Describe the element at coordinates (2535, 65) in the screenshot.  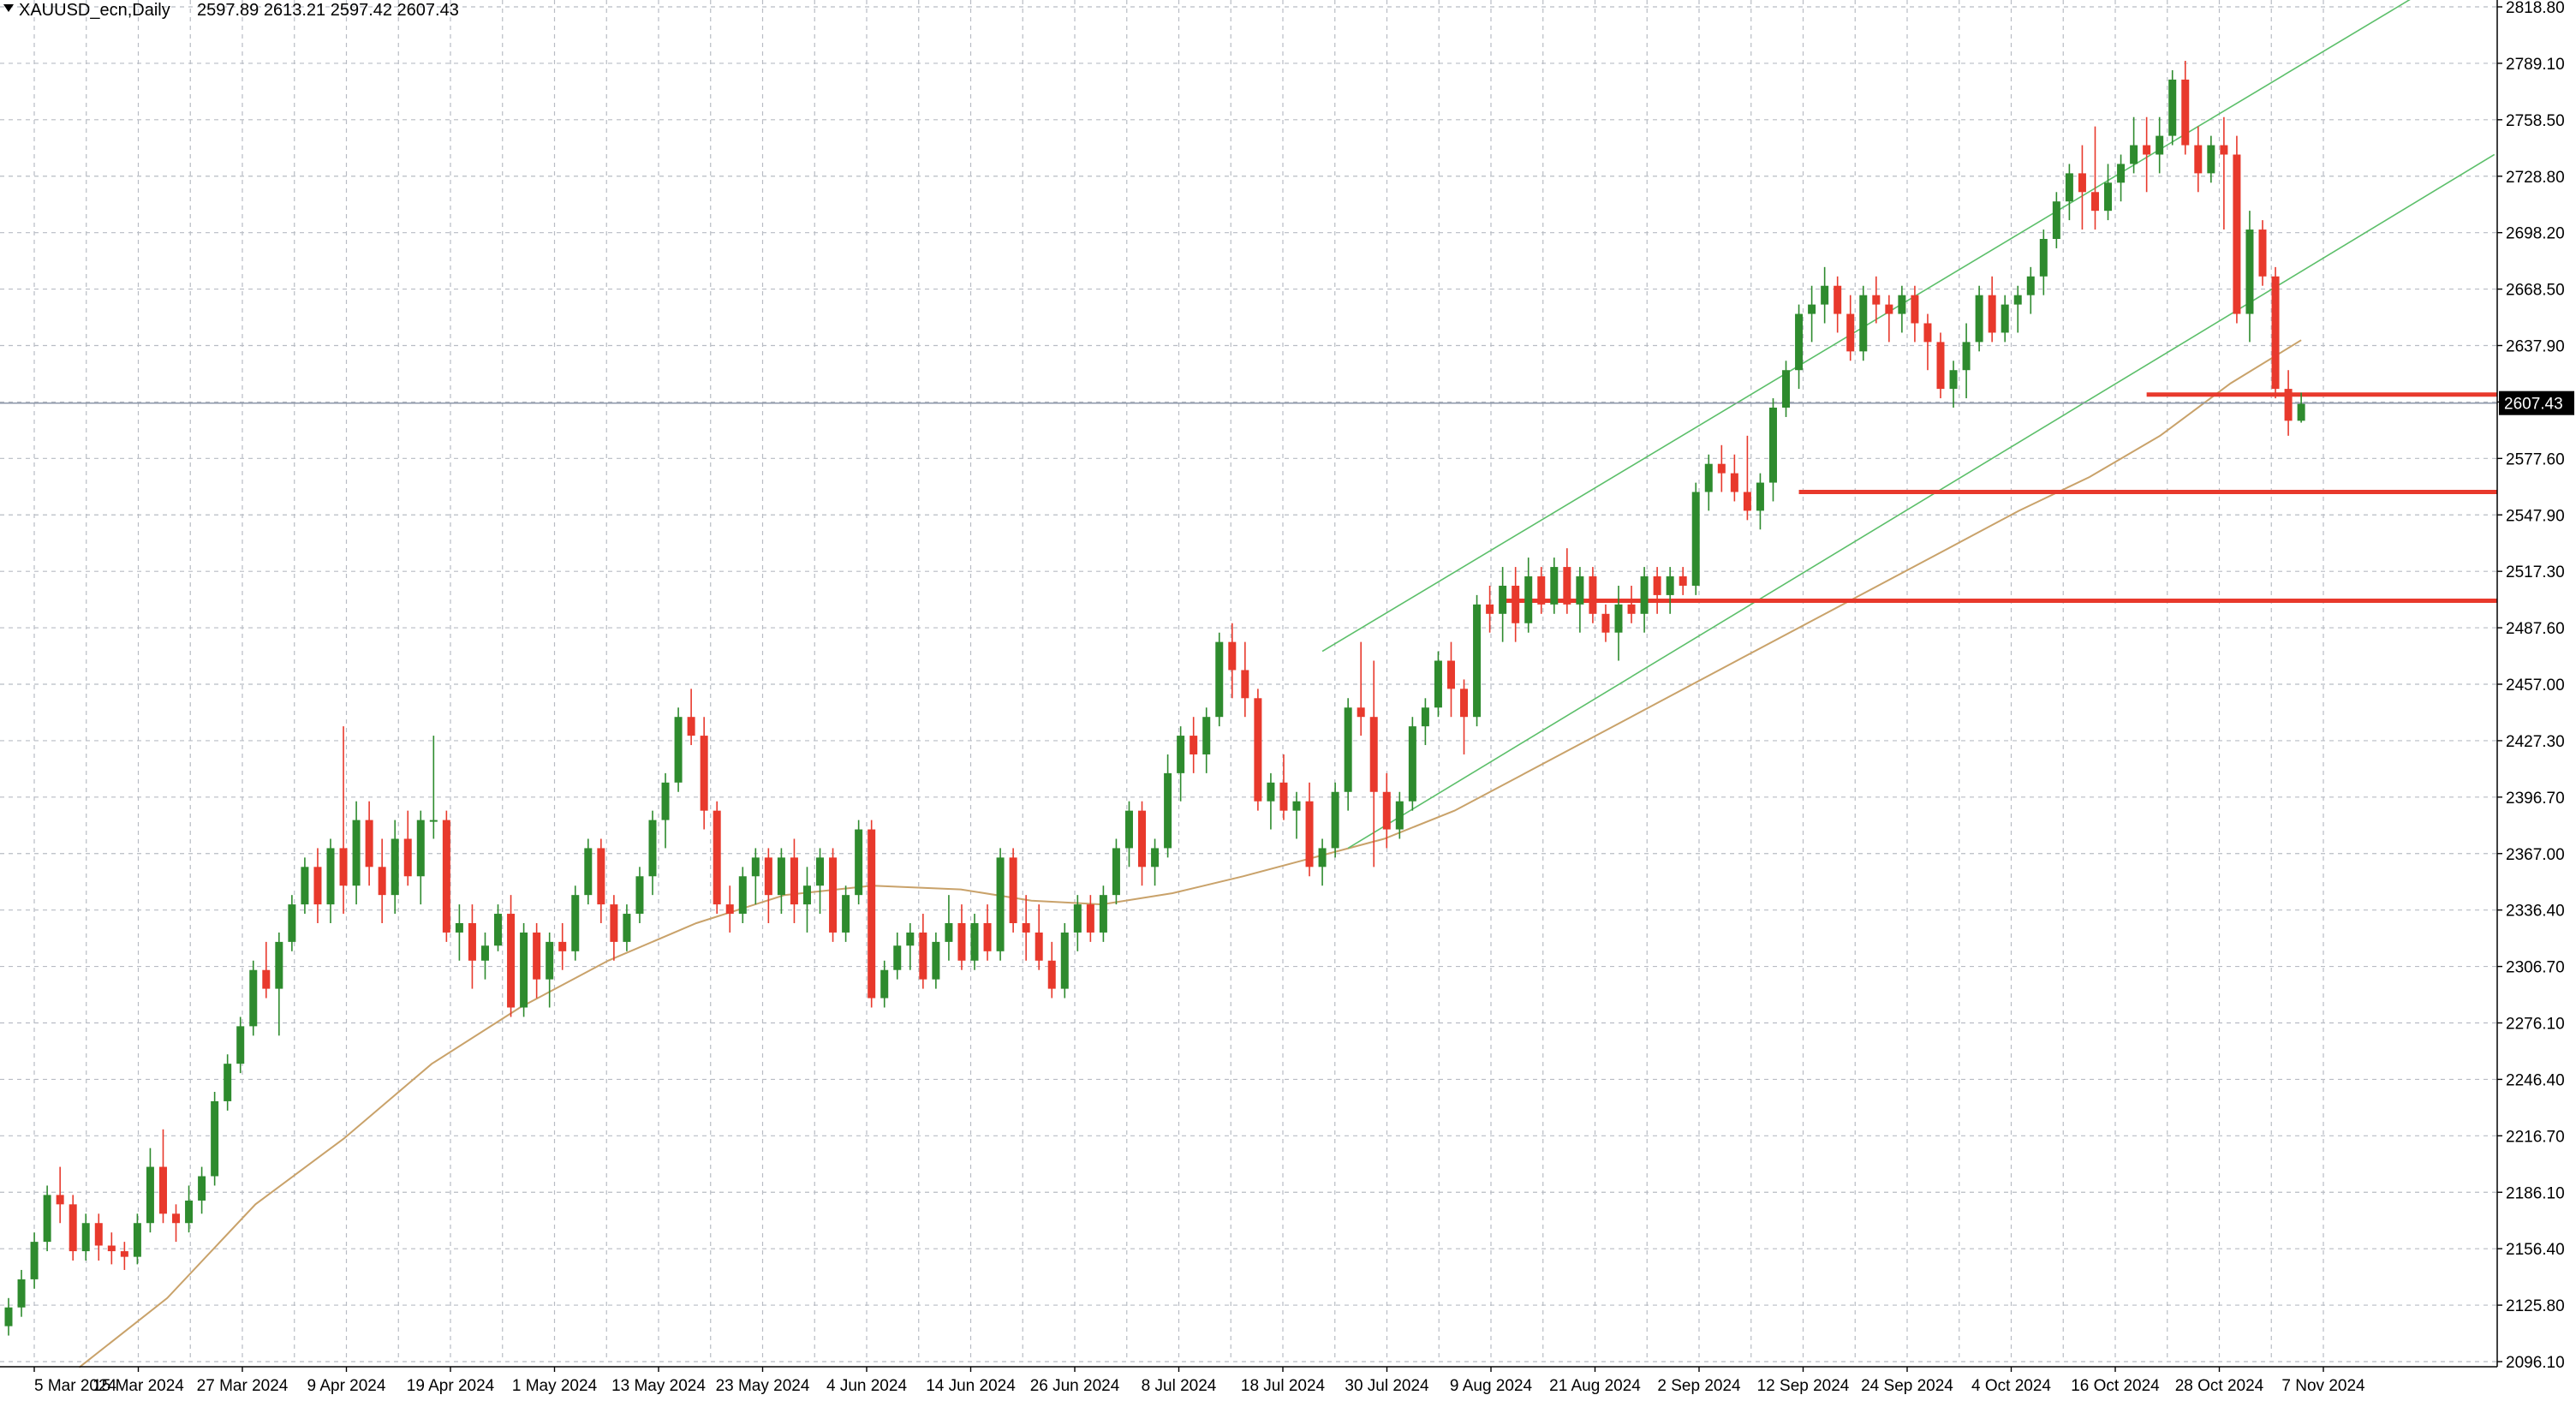
I see `price-tick-label: 2789.10` at that location.